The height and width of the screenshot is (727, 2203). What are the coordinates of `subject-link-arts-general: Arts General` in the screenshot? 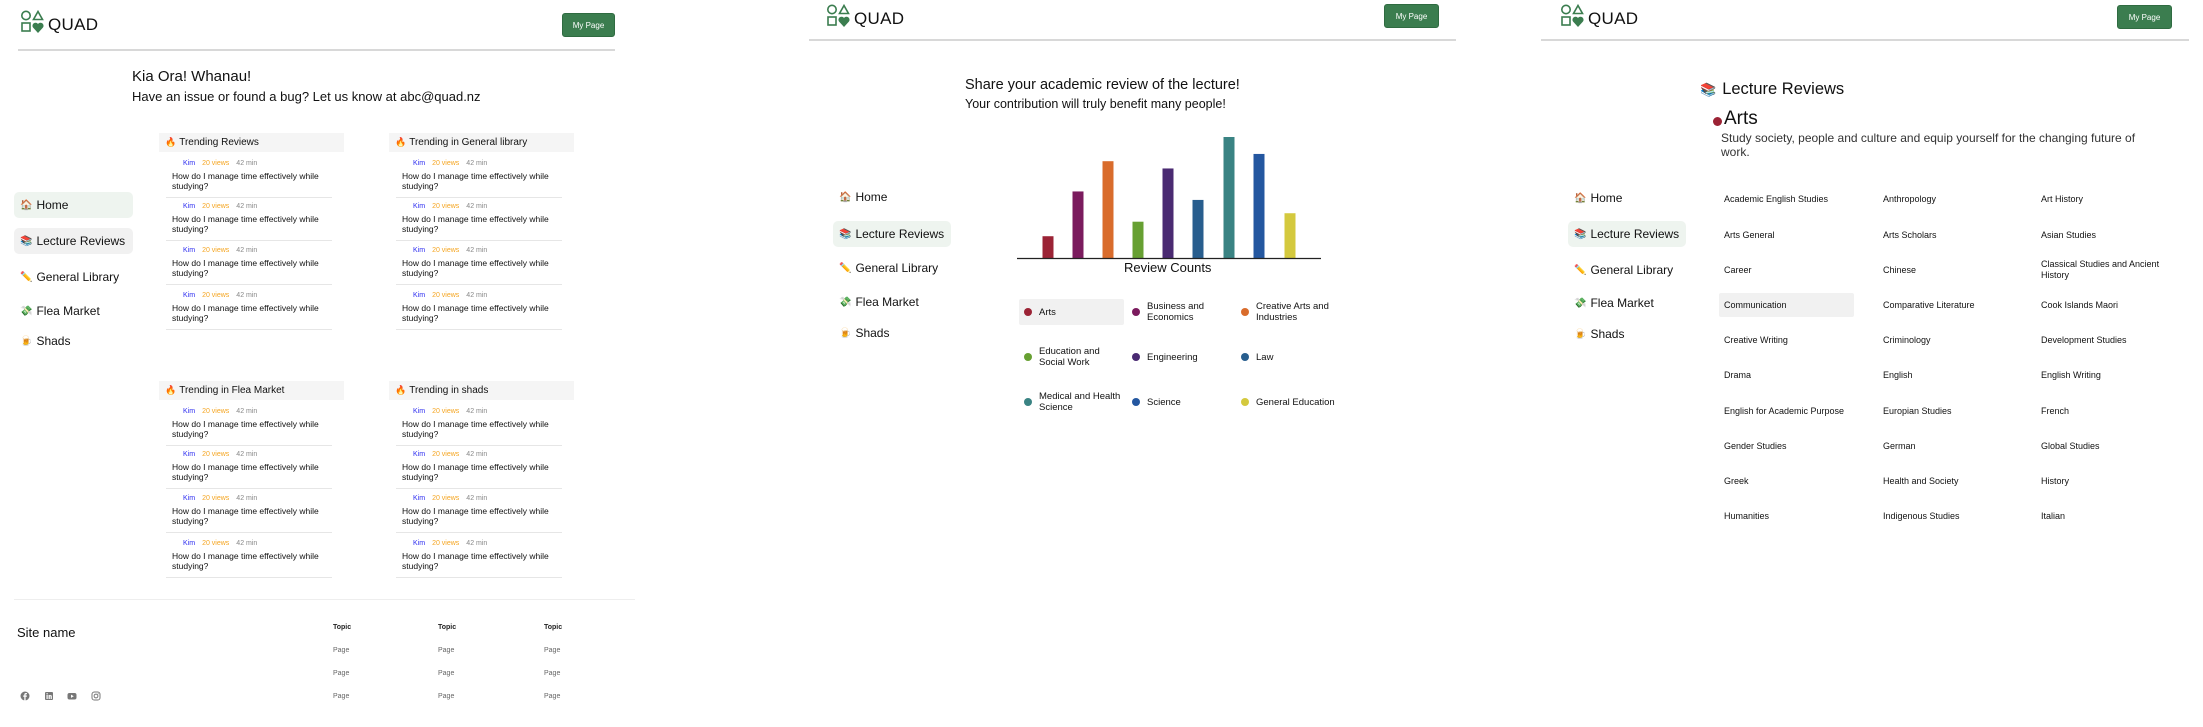 It's located at (1749, 234).